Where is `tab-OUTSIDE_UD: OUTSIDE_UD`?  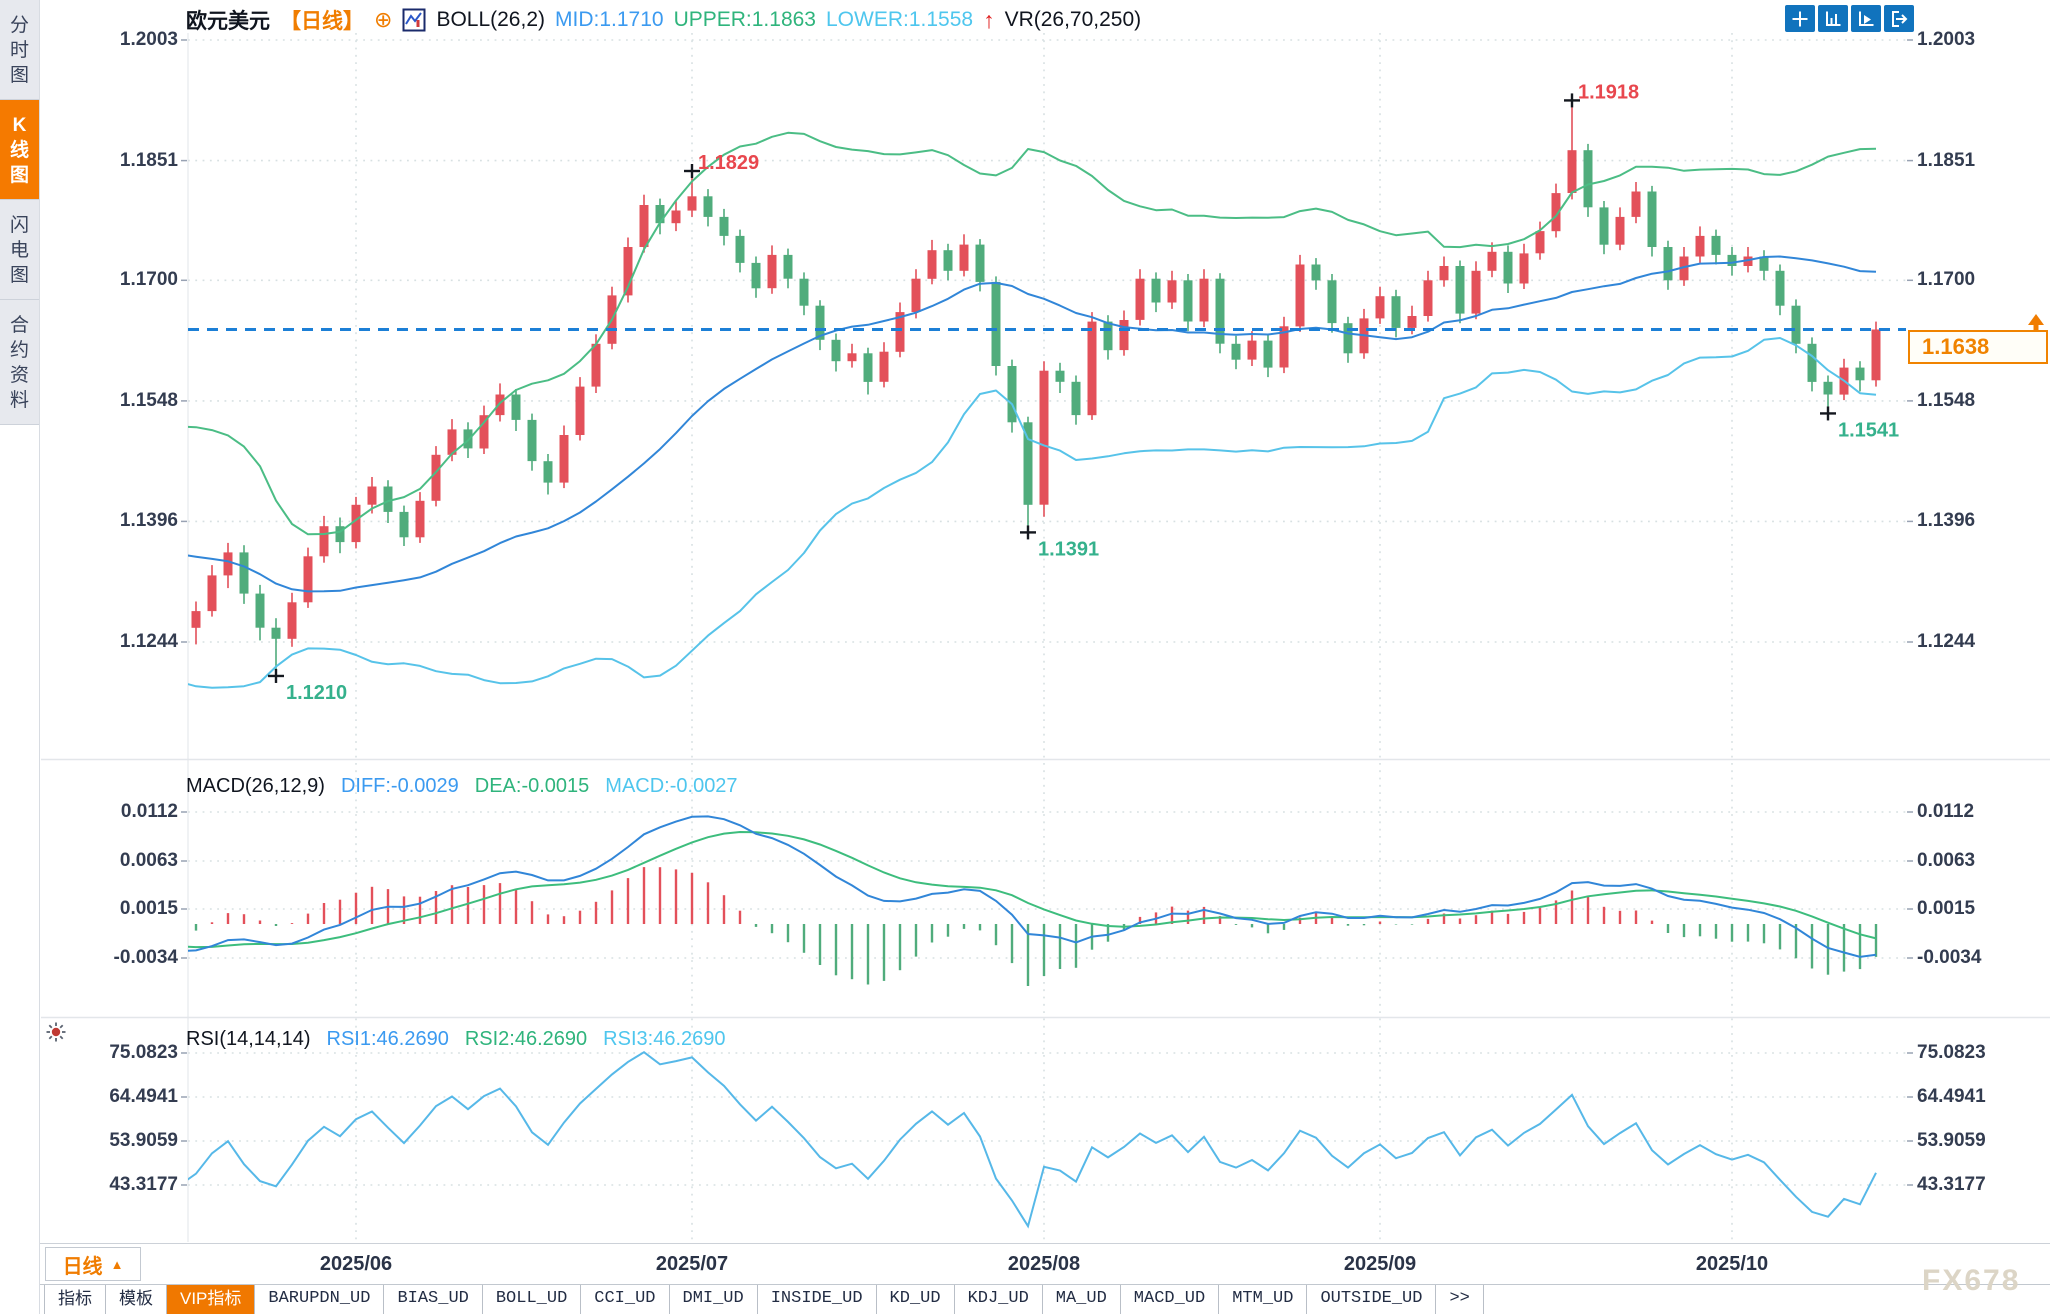
tab-OUTSIDE_UD: OUTSIDE_UD is located at coordinates (1372, 1299).